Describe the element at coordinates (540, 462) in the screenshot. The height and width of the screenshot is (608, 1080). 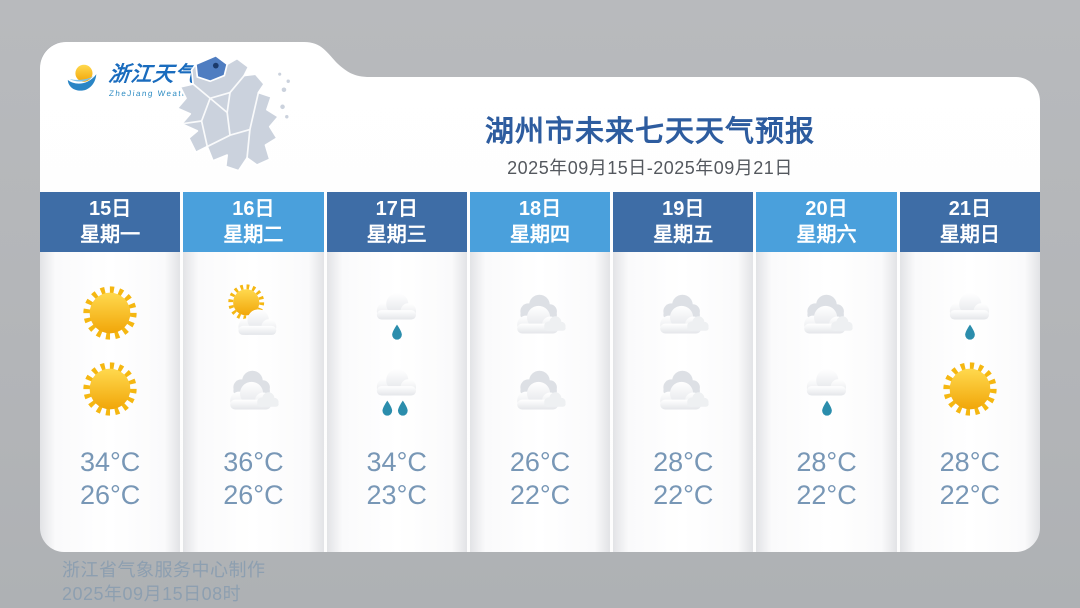
I see `high-temp: 26°C` at that location.